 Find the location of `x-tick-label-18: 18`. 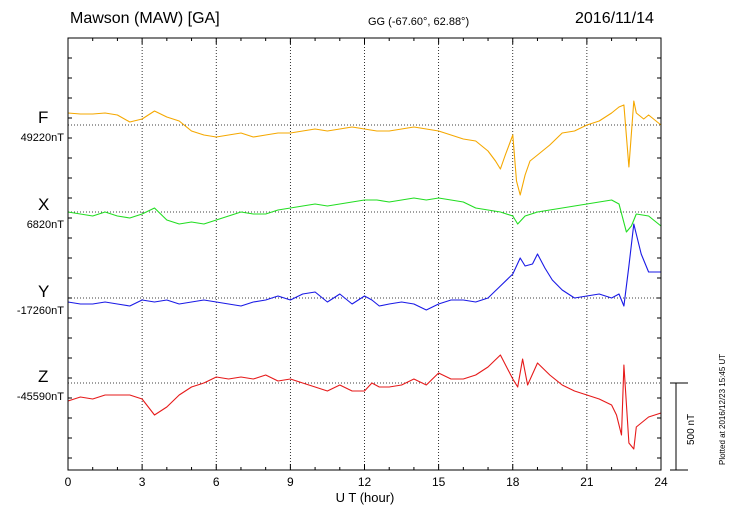

x-tick-label-18: 18 is located at coordinates (513, 482).